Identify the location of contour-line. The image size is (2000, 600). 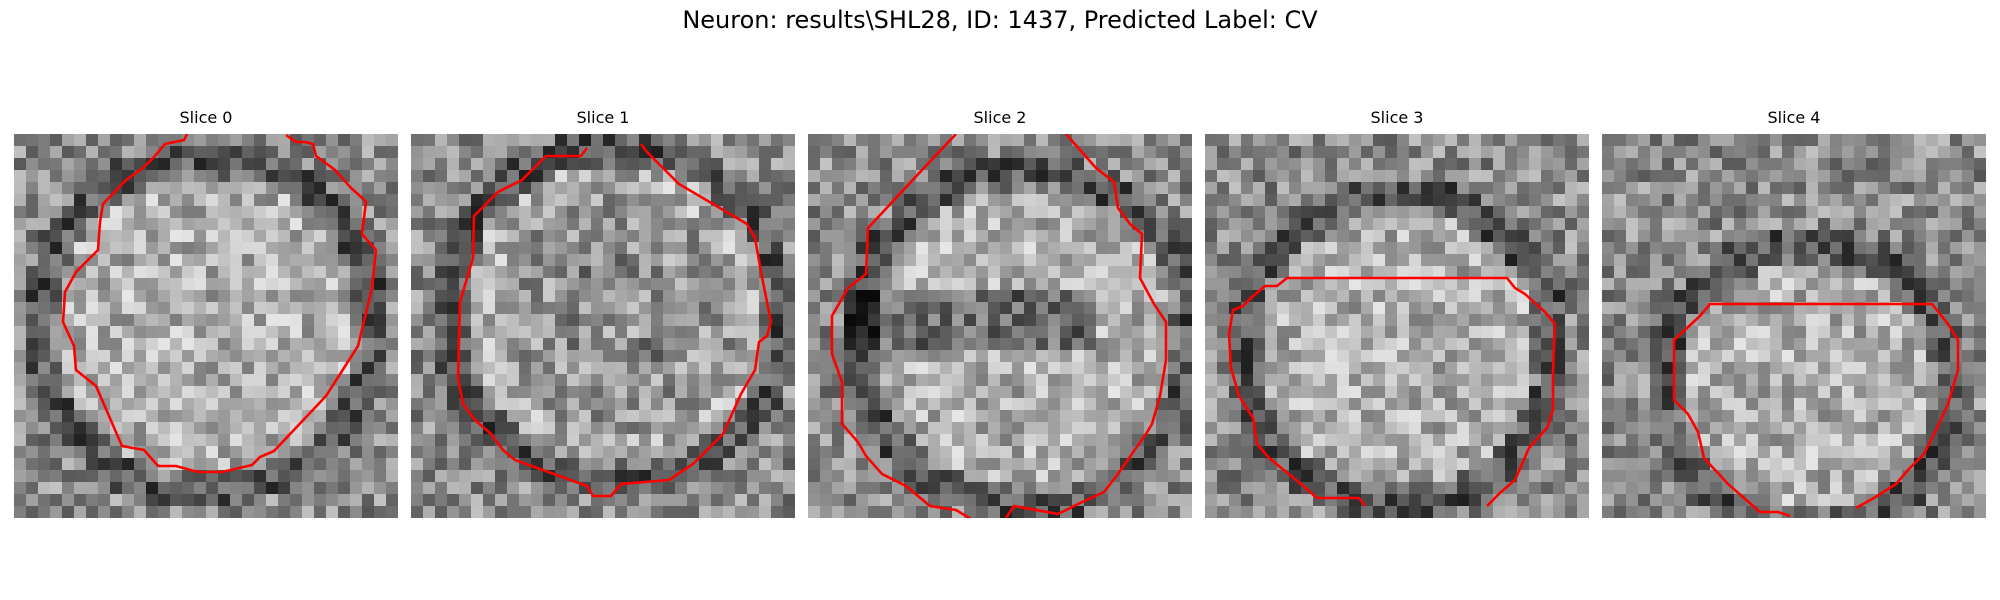
(1392, 391).